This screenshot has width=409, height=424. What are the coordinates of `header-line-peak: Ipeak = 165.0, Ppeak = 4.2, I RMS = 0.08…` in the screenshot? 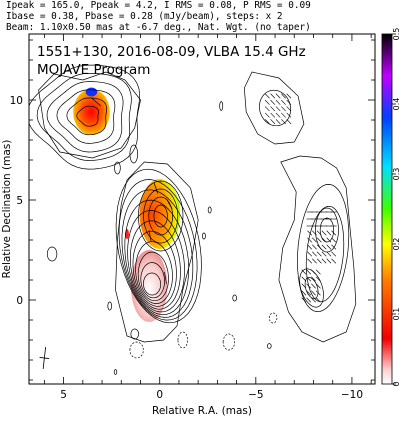 It's located at (158, 5).